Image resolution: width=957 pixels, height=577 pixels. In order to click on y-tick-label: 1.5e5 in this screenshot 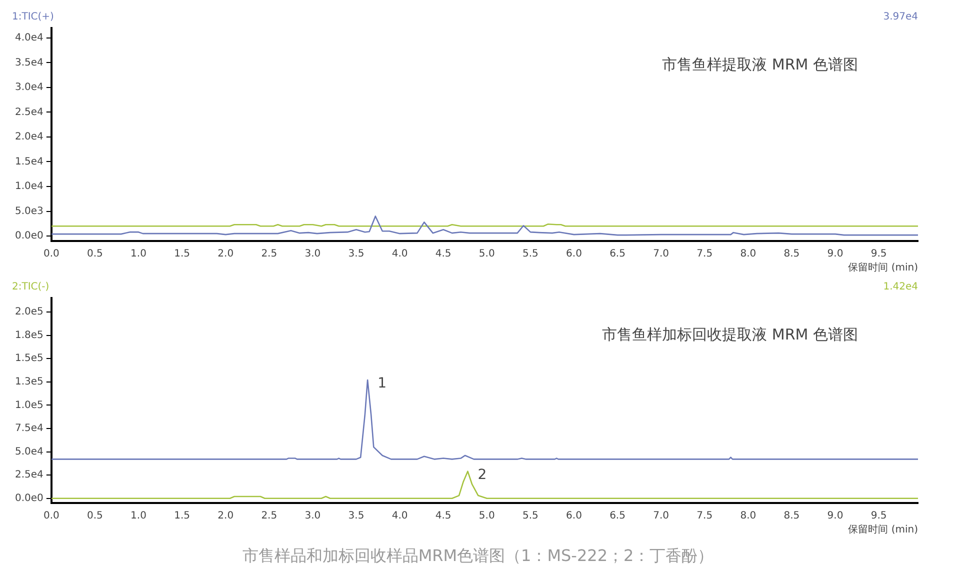, I will do `click(29, 358)`.